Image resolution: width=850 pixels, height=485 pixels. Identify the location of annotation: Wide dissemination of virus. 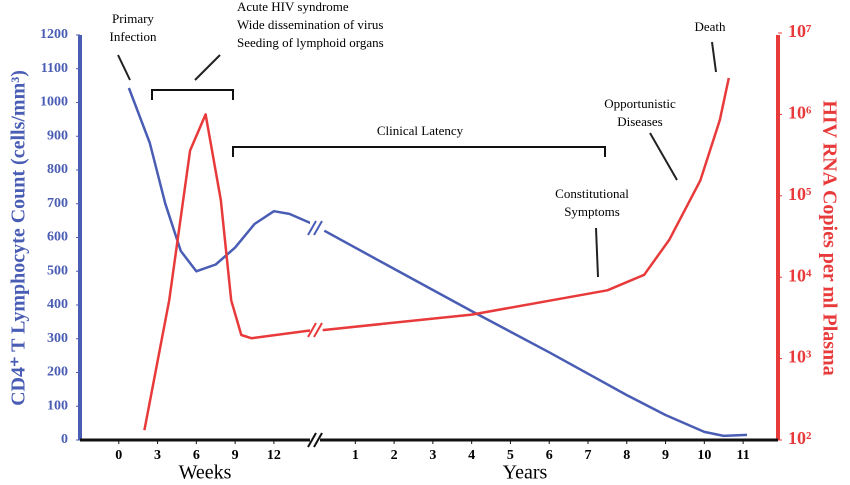
(310, 24).